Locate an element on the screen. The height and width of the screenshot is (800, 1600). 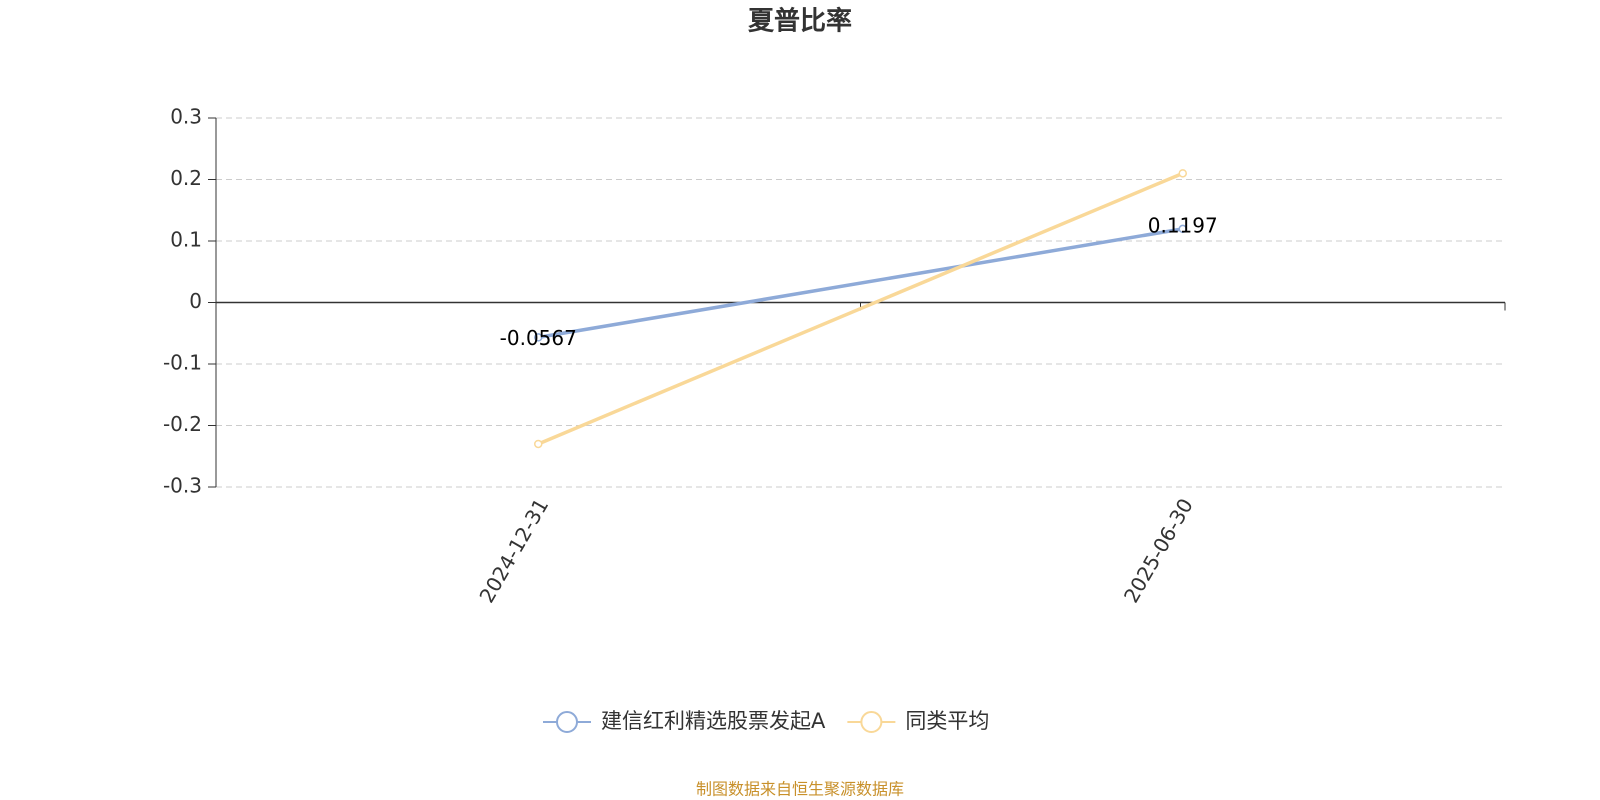
y-tick-label: -0.3 is located at coordinates (182, 486).